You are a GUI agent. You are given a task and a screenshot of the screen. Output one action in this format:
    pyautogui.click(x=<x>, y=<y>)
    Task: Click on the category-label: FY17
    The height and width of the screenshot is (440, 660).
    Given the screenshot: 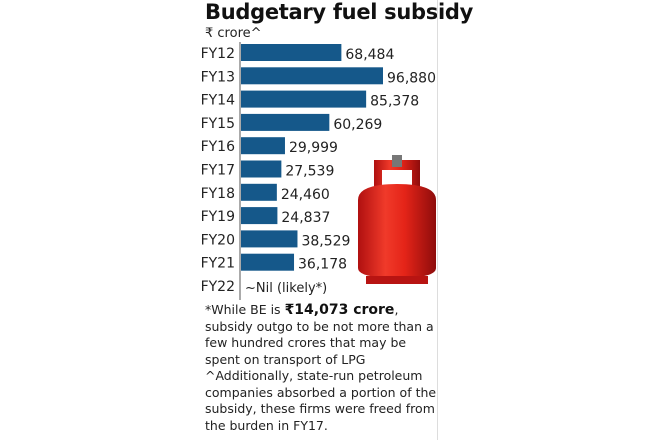 What is the action you would take?
    pyautogui.click(x=218, y=171)
    